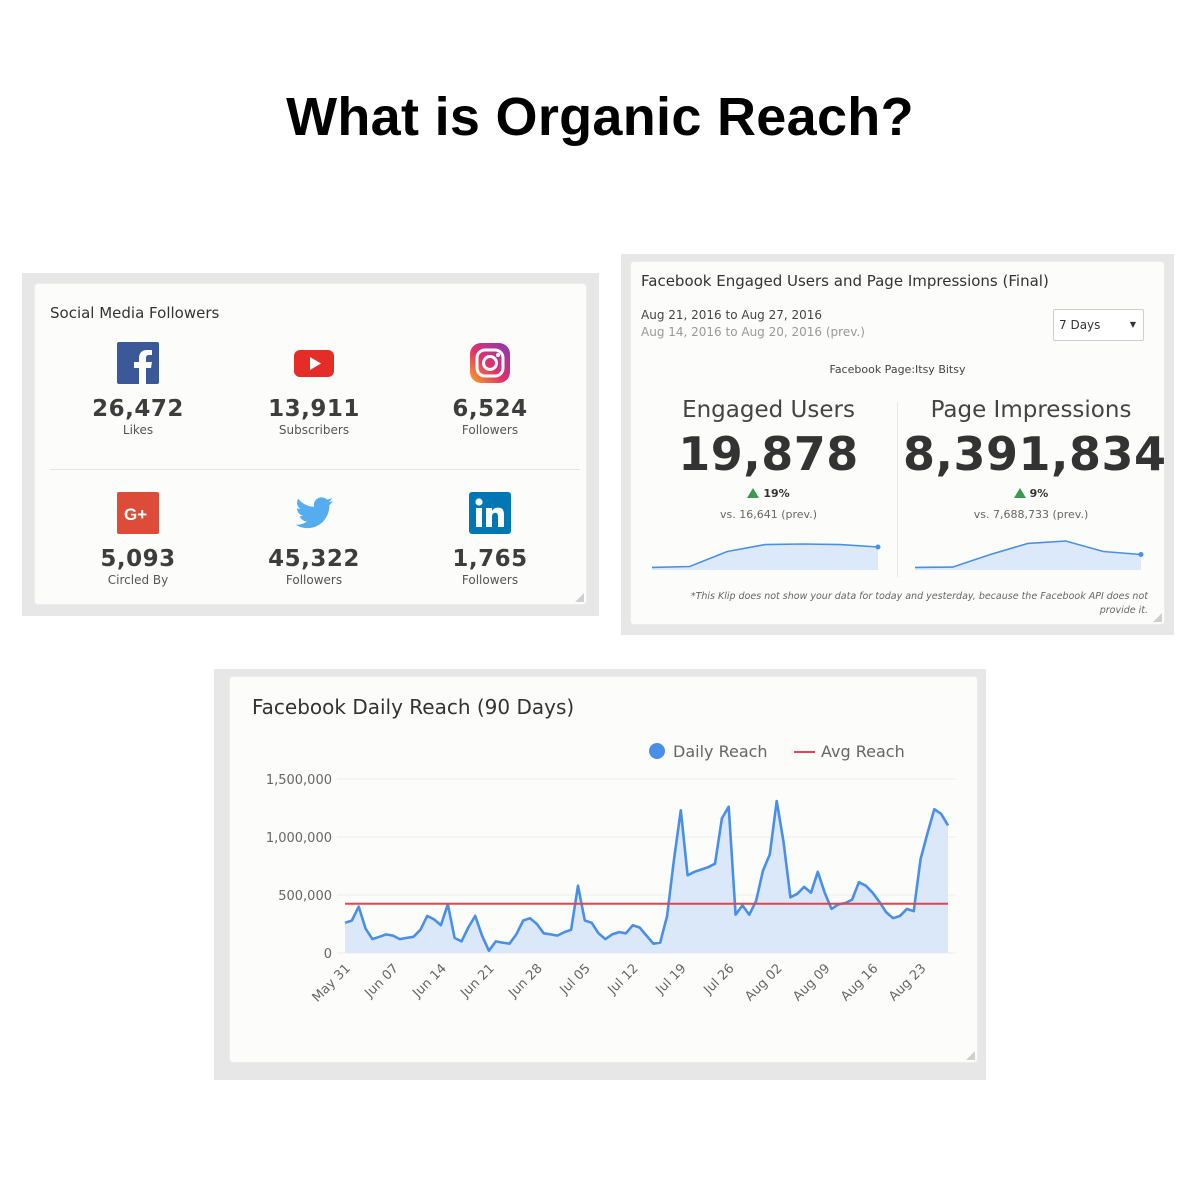 The width and height of the screenshot is (1200, 1200). I want to click on page-impressions-change-value: 9%, so click(1039, 493).